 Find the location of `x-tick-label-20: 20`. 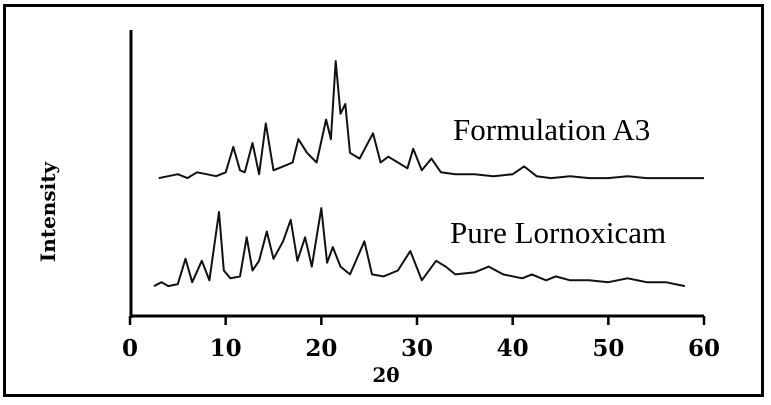

x-tick-label-20: 20 is located at coordinates (321, 348).